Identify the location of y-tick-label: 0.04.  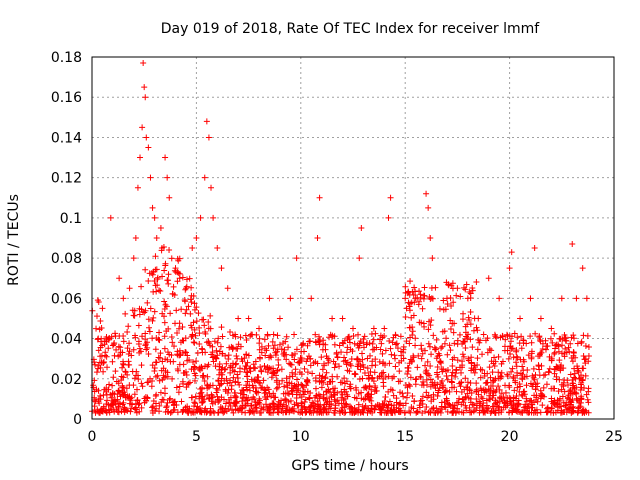
(66, 340).